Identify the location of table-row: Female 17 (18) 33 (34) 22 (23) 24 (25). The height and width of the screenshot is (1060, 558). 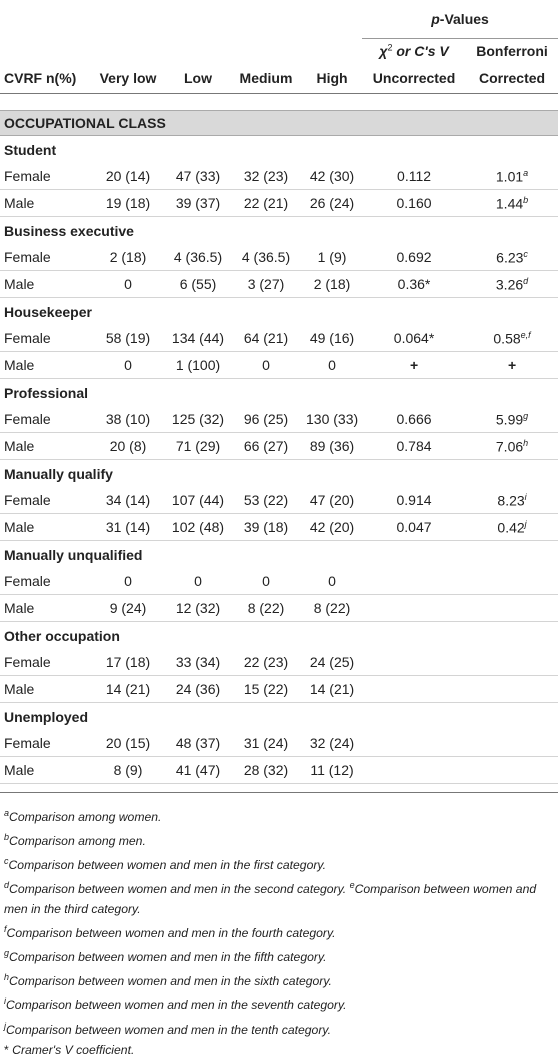
(279, 662).